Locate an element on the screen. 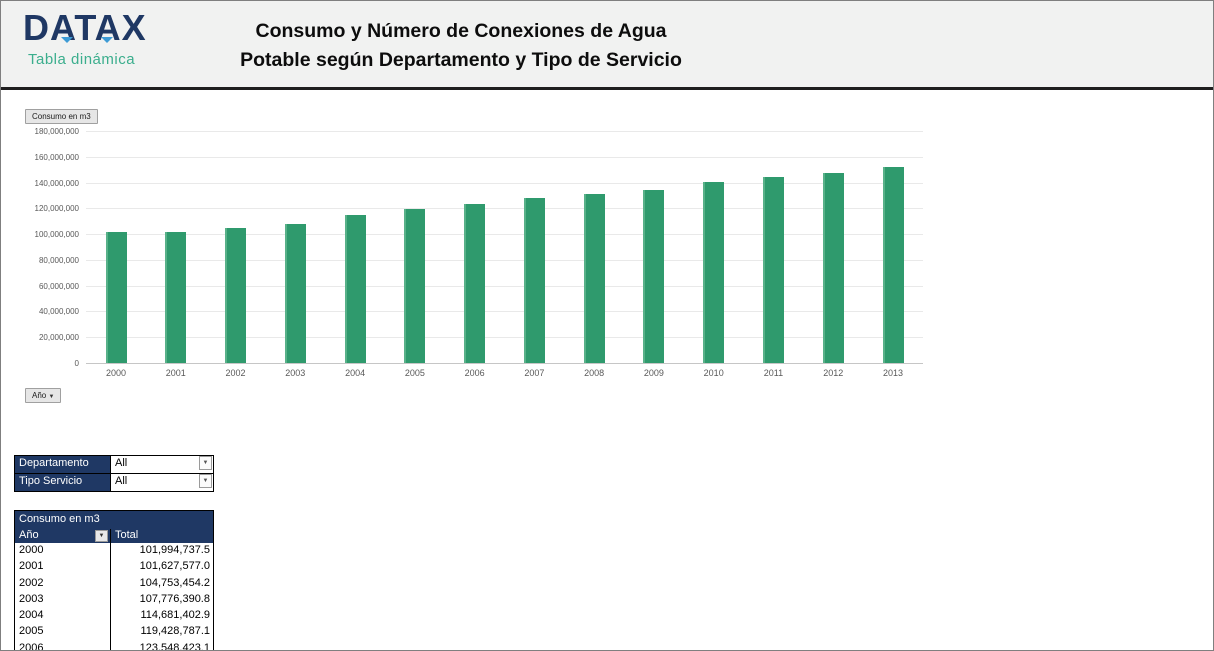 This screenshot has width=1214, height=651. total-cell: 119,428,787.1 is located at coordinates (175, 631).